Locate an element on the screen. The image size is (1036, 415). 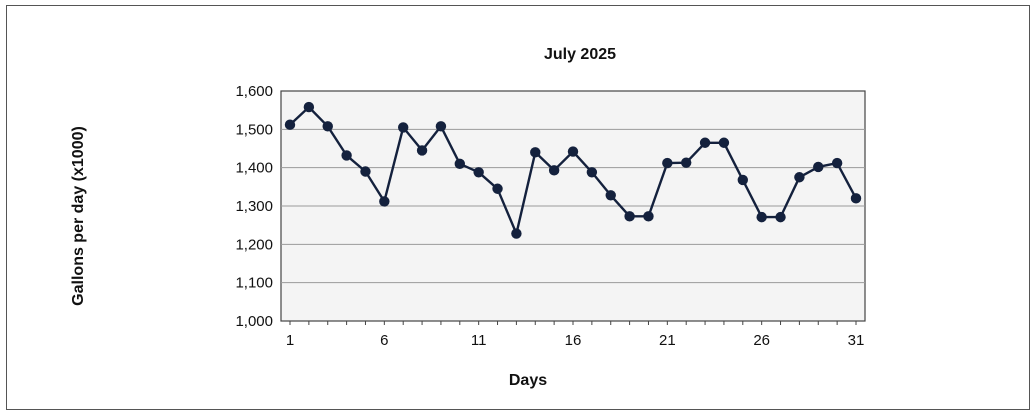
x-tick-label: 31 is located at coordinates (856, 340).